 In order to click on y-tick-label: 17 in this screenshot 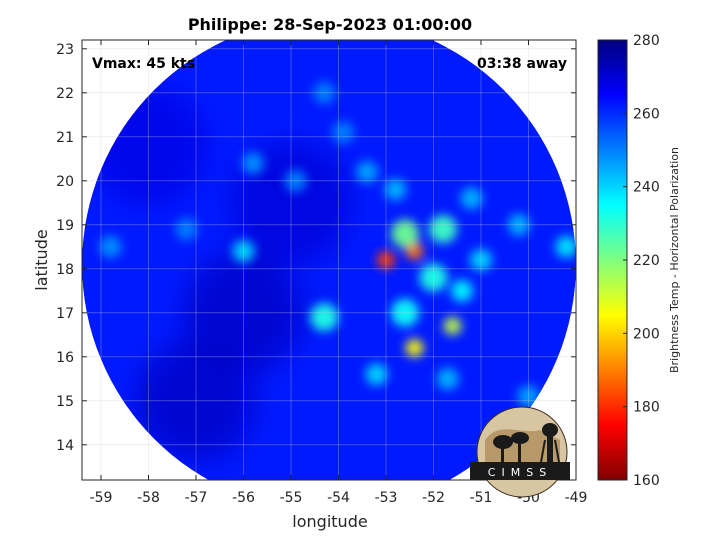, I will do `click(65, 314)`.